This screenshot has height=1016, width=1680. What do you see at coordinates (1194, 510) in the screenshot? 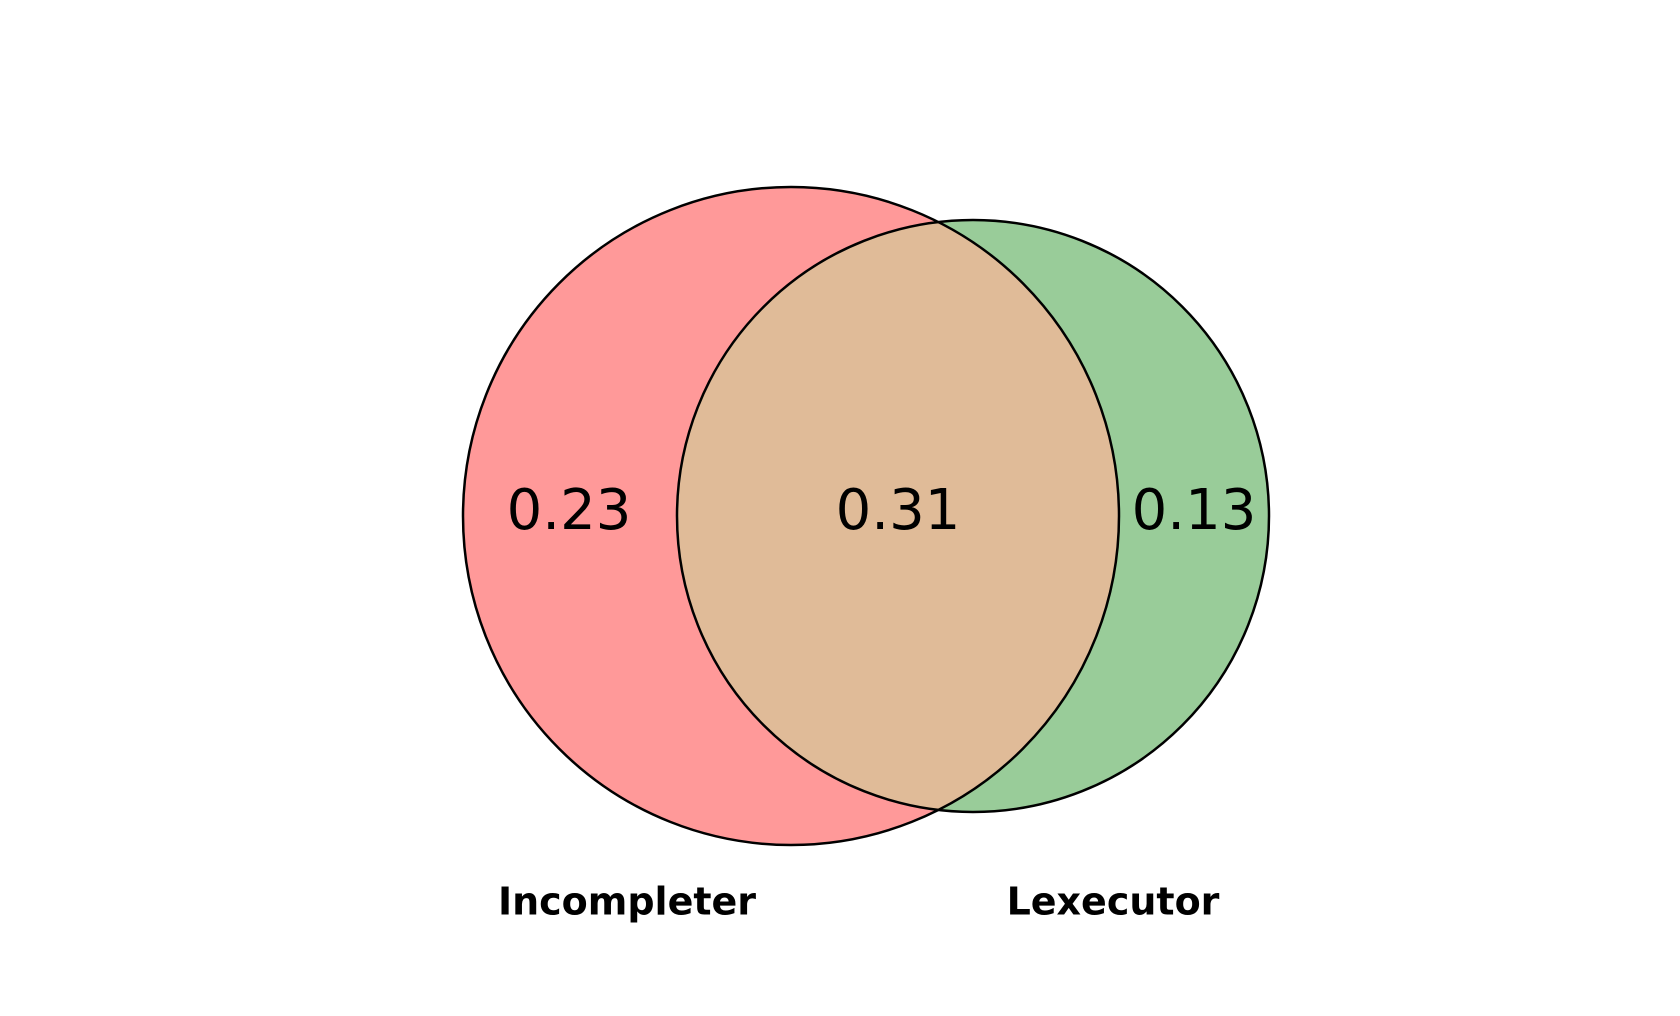
I see `region-b-only-value: 0.13` at bounding box center [1194, 510].